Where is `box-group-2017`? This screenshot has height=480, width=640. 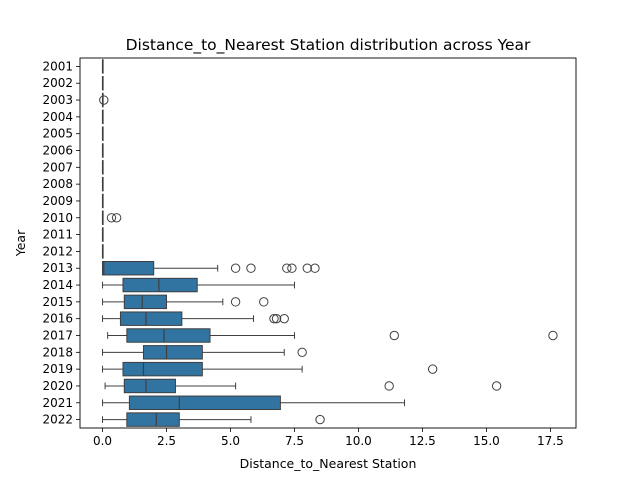 box-group-2017 is located at coordinates (332, 335).